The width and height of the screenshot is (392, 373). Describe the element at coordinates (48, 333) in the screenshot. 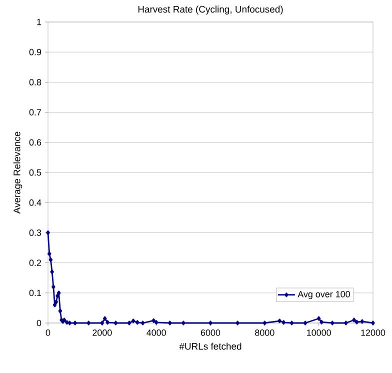

I see `x-tick-label: 0` at that location.